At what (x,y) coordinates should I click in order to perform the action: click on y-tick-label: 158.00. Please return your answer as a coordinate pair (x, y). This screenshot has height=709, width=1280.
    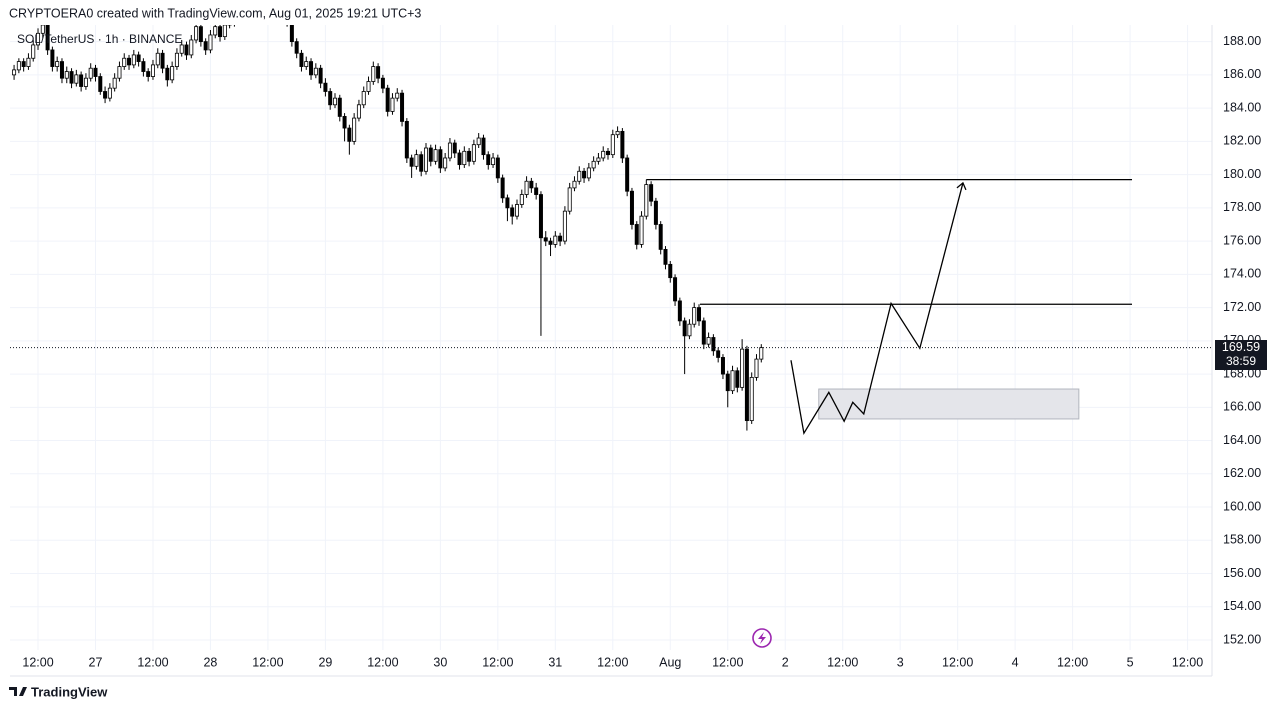
    Looking at the image, I should click on (1242, 540).